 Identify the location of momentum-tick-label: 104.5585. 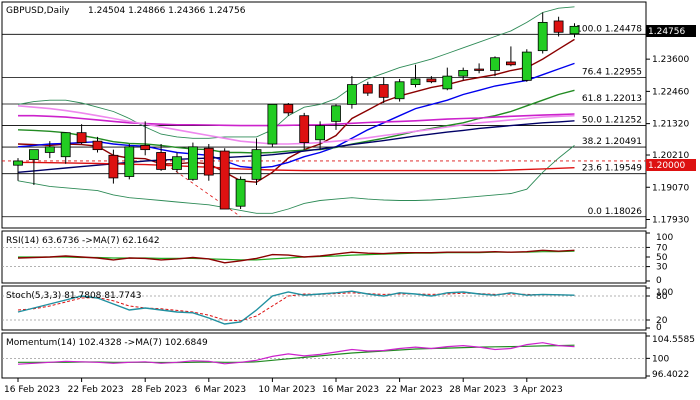
(673, 340).